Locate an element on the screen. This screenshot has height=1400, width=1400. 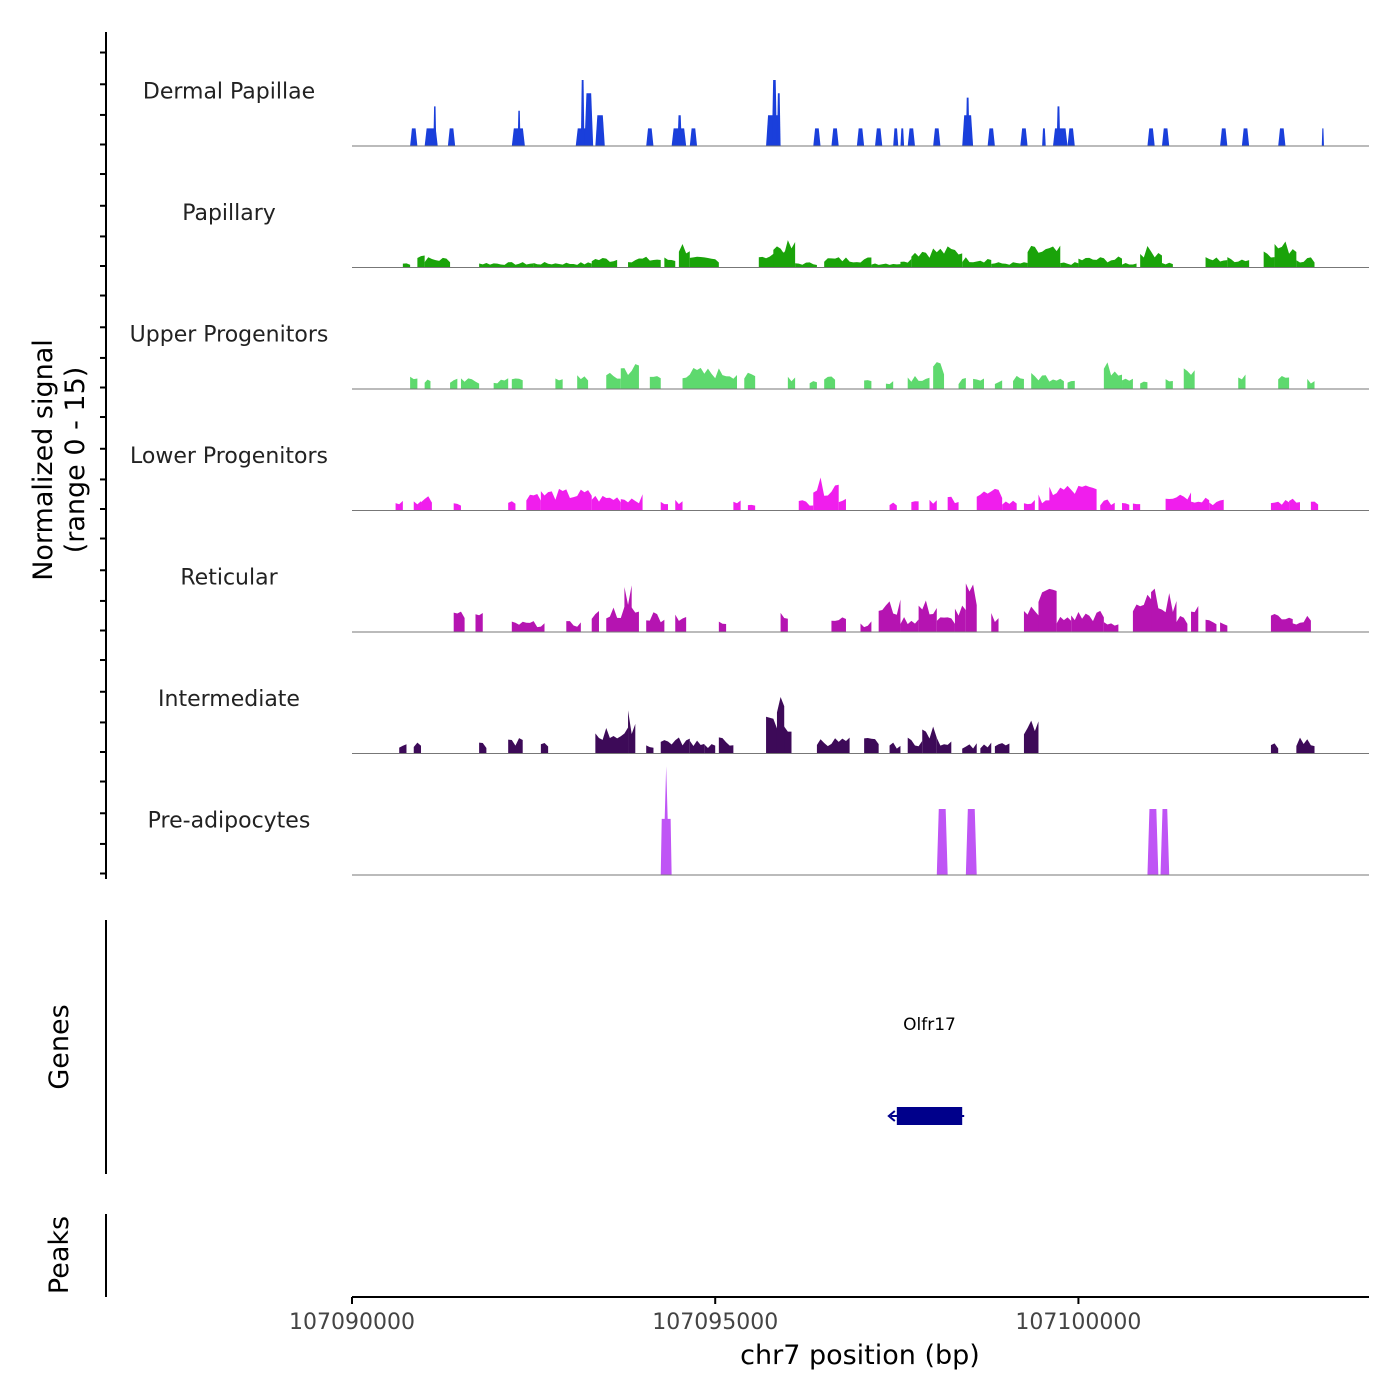
track-dermal-papillae: Dermal Papillae is located at coordinates (756, 113).